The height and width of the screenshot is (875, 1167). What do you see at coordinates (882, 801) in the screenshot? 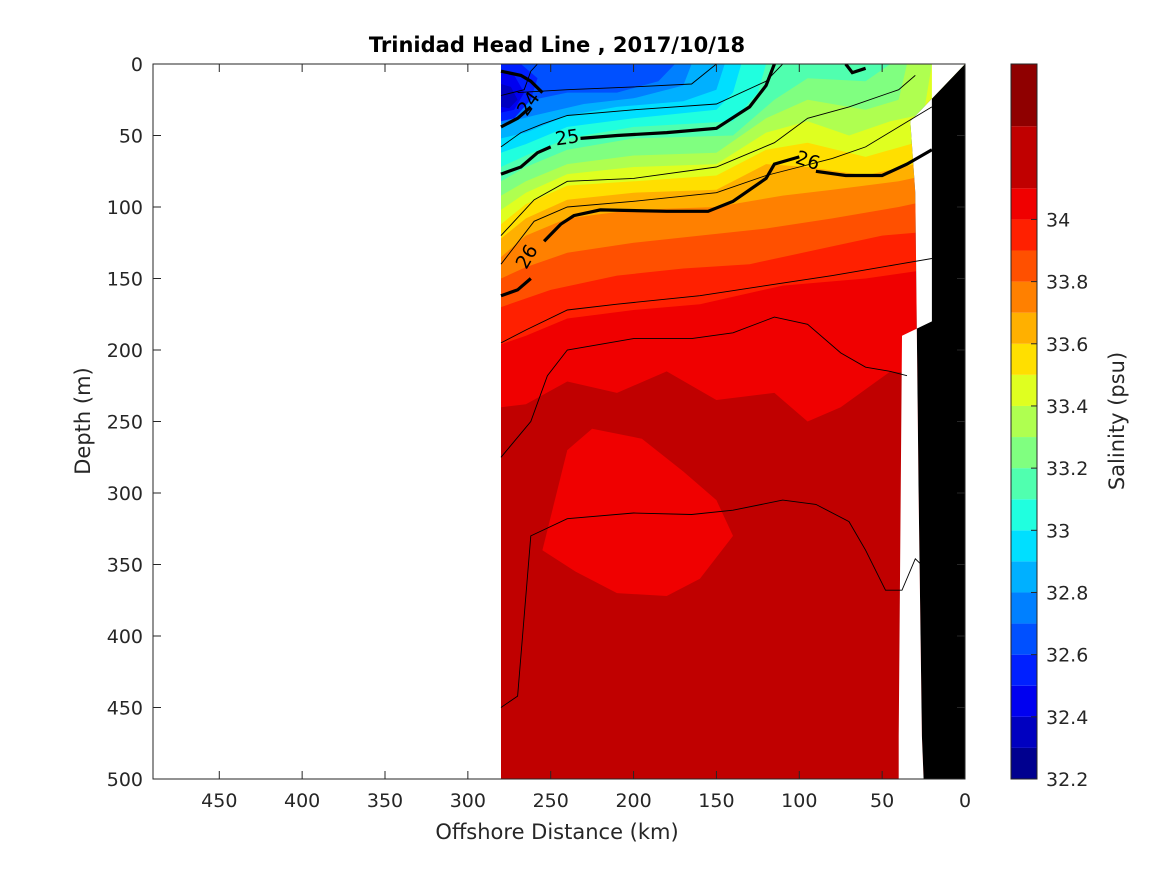
I see `x-tick-label: 50` at bounding box center [882, 801].